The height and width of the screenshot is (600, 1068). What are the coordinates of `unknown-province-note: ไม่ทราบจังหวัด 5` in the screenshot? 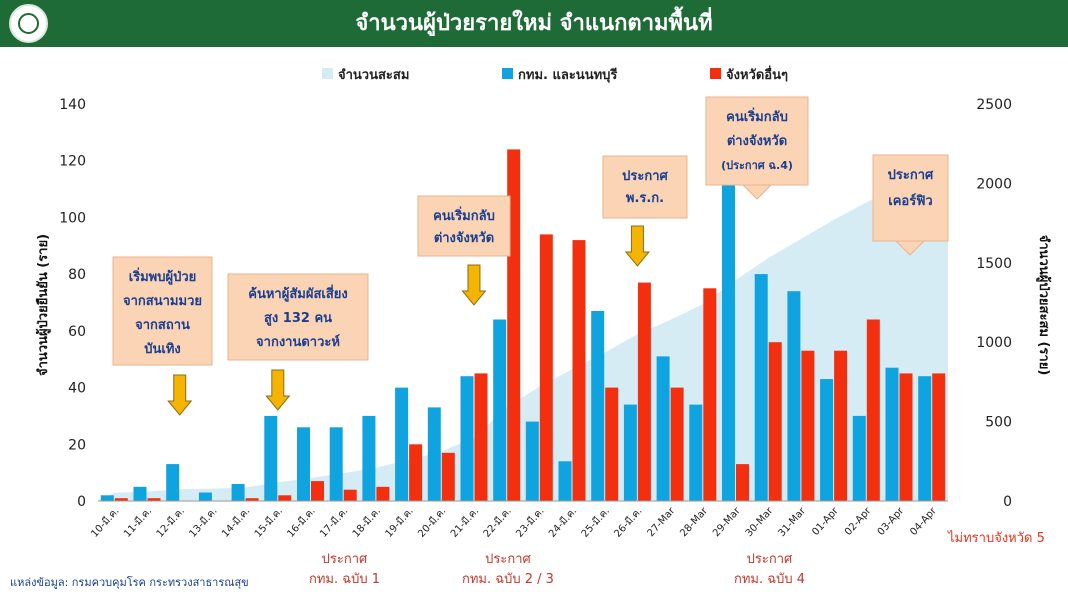 It's located at (996, 538).